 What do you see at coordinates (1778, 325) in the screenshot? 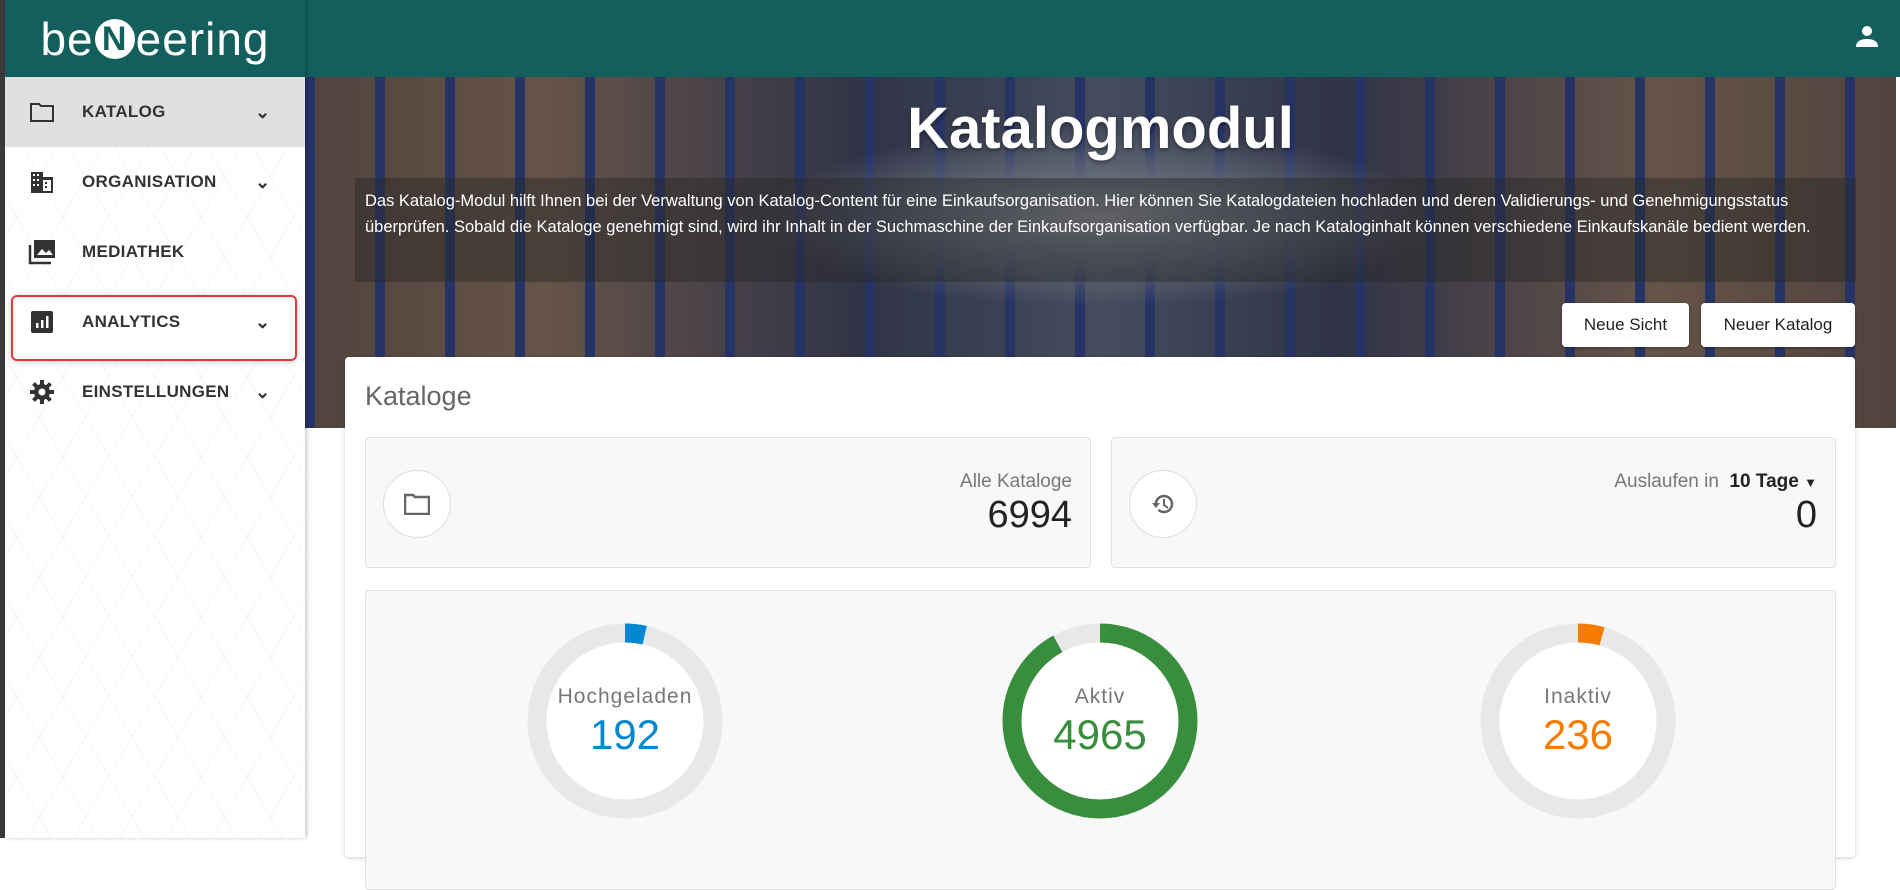
I see `new-catalog-button: Neuer Katalog` at bounding box center [1778, 325].